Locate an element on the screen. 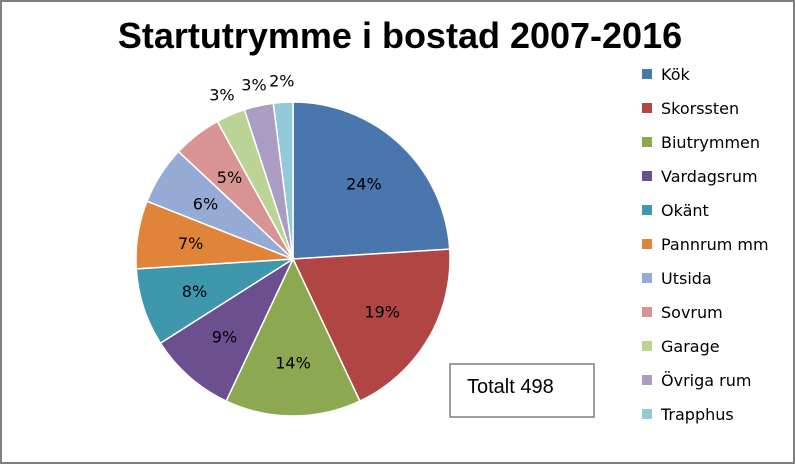  data-label: 8% is located at coordinates (194, 291).